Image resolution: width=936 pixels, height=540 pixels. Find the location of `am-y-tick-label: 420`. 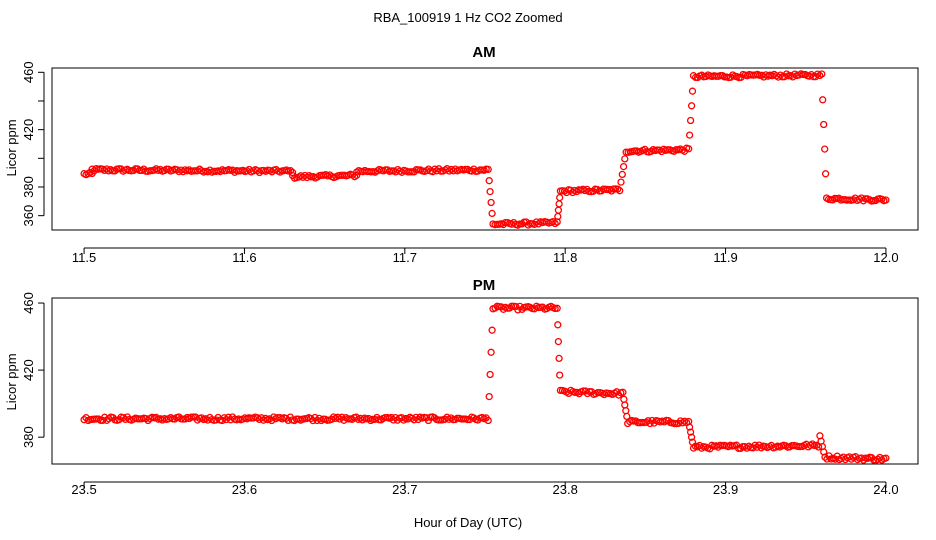

am-y-tick-label: 420 is located at coordinates (28, 130).